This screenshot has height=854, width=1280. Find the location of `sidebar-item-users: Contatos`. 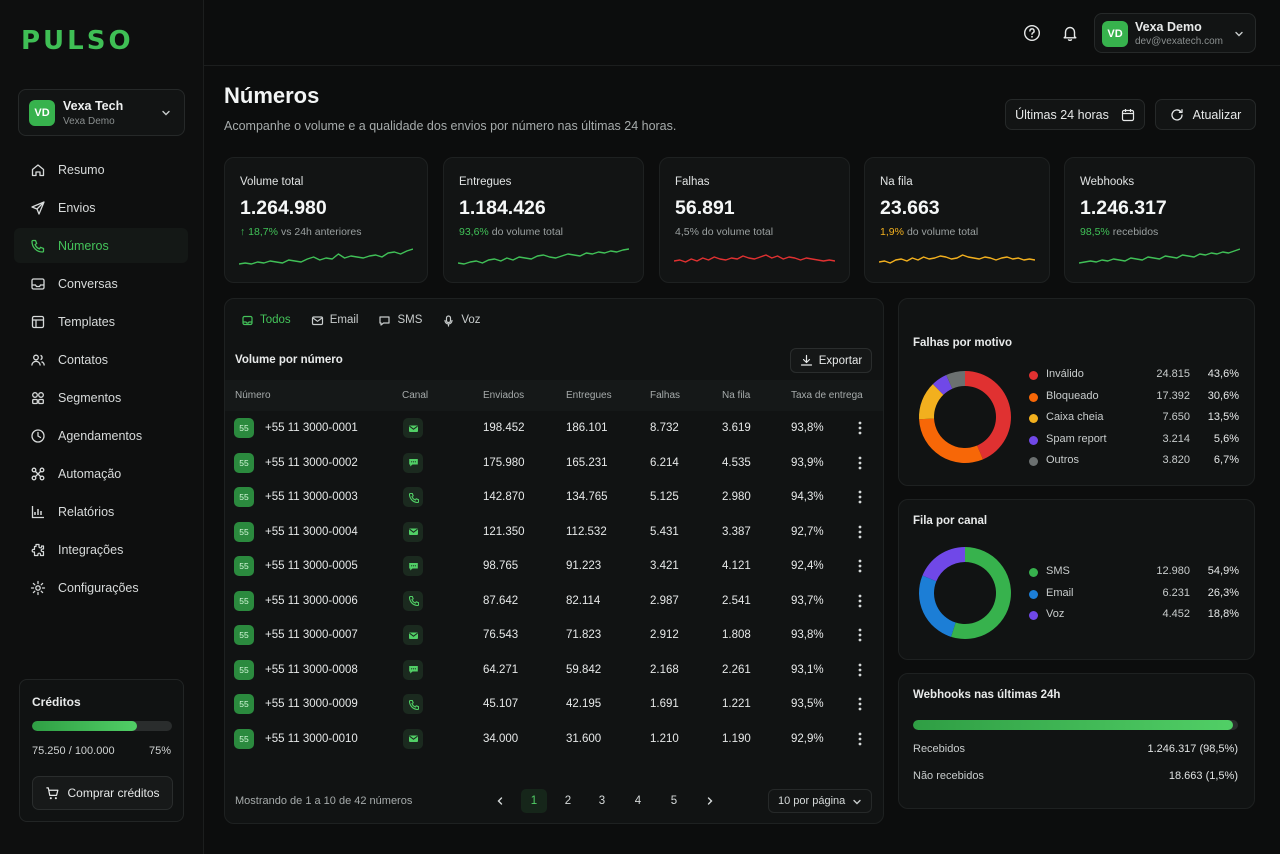

sidebar-item-users: Contatos is located at coordinates (101, 359).